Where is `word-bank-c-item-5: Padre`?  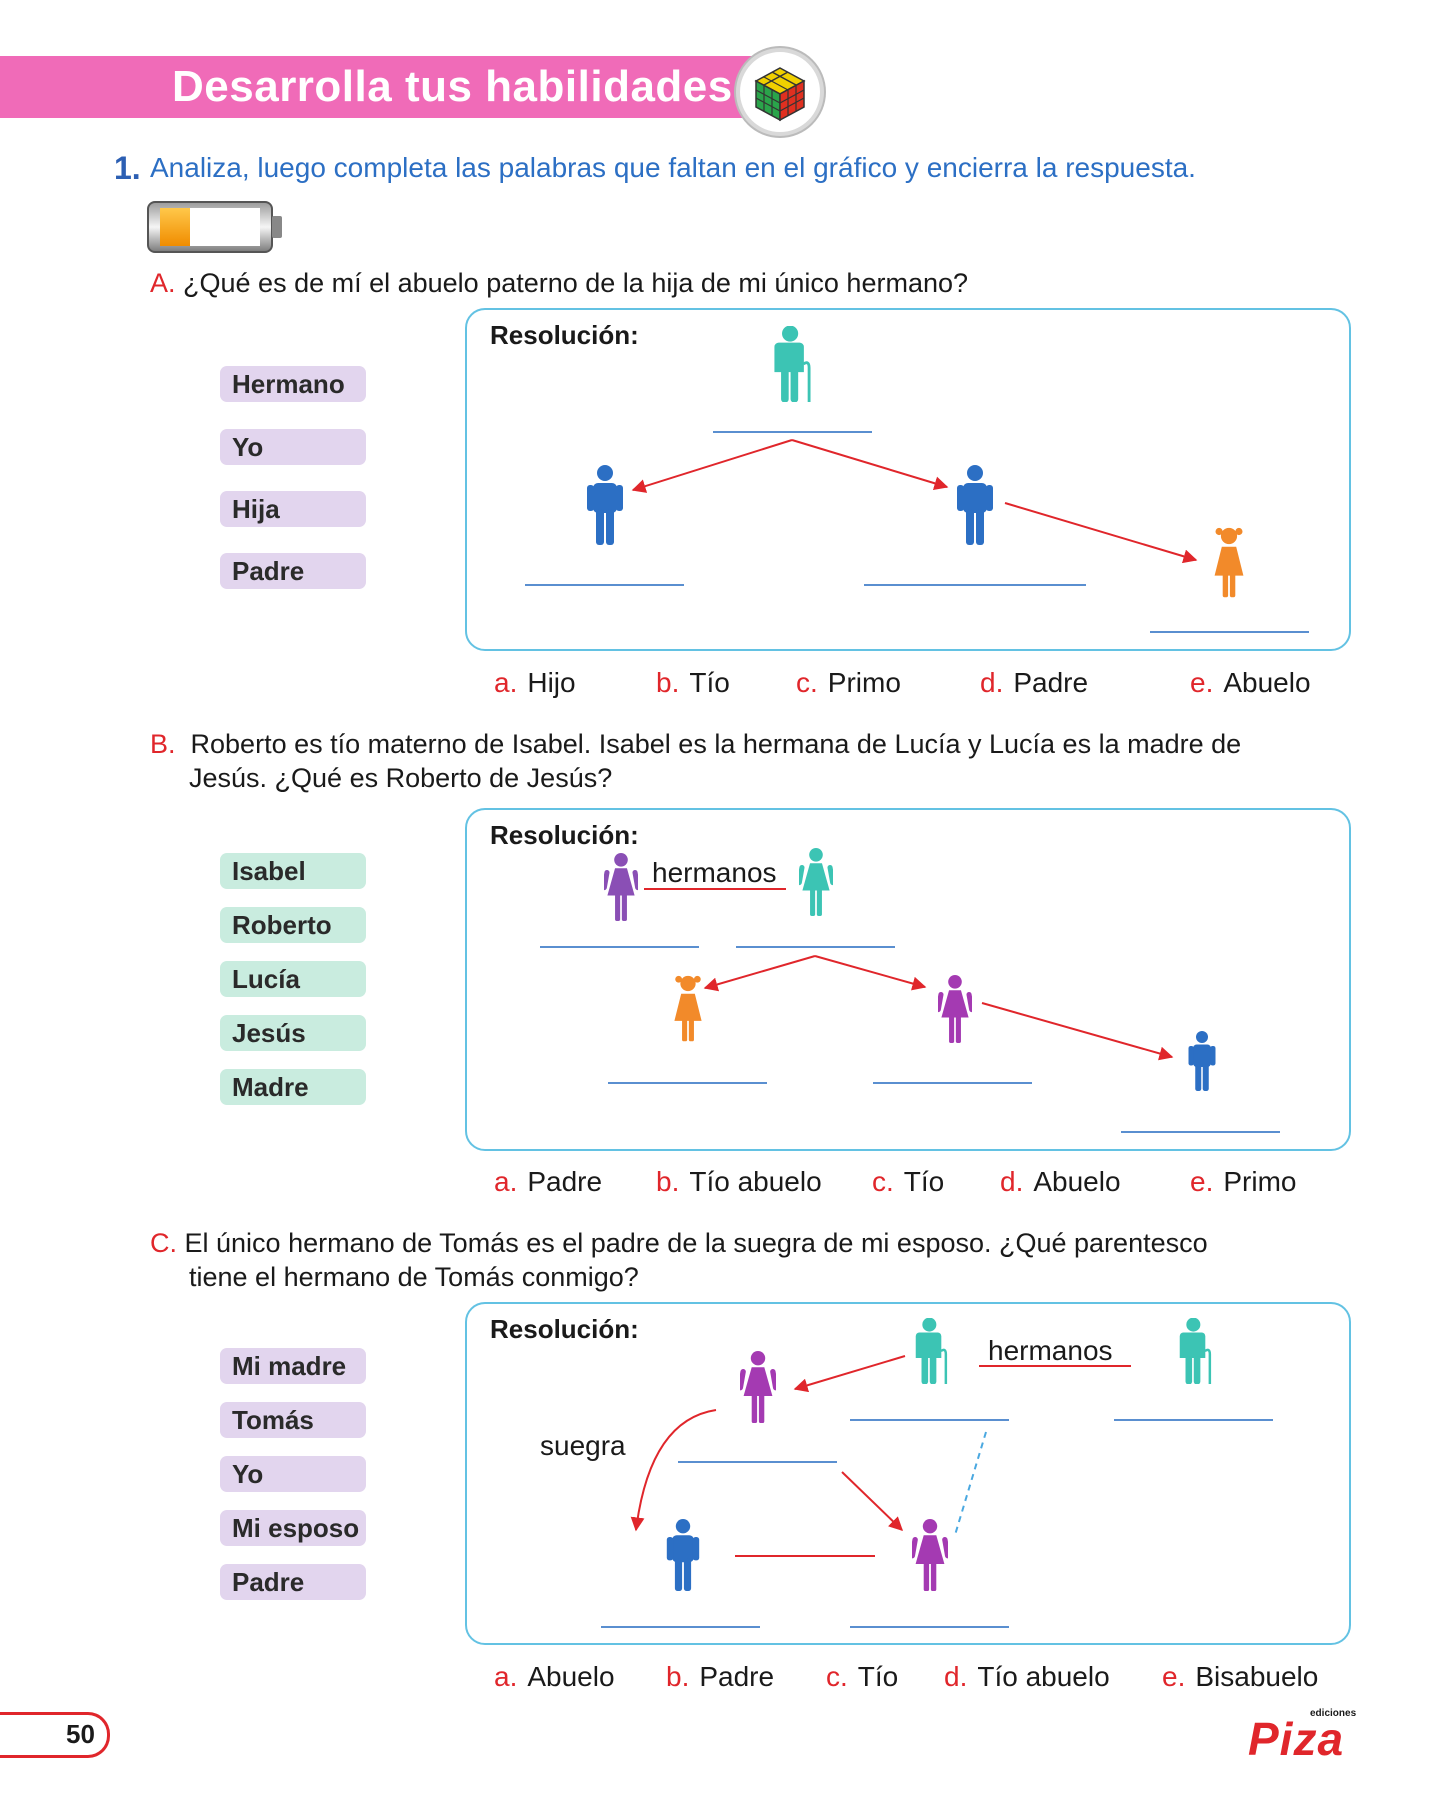
word-bank-c-item-5: Padre is located at coordinates (293, 1582).